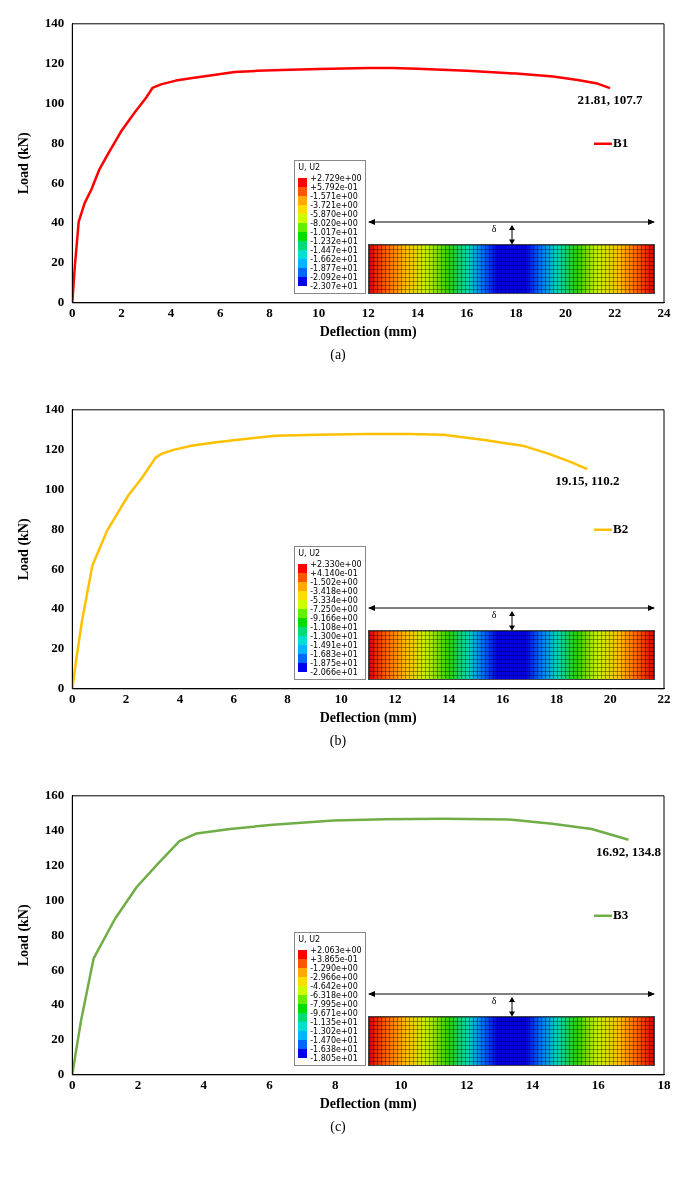 The image size is (690, 1181). Describe the element at coordinates (336, 565) in the screenshot. I see `annotation: +2.330e+00` at that location.